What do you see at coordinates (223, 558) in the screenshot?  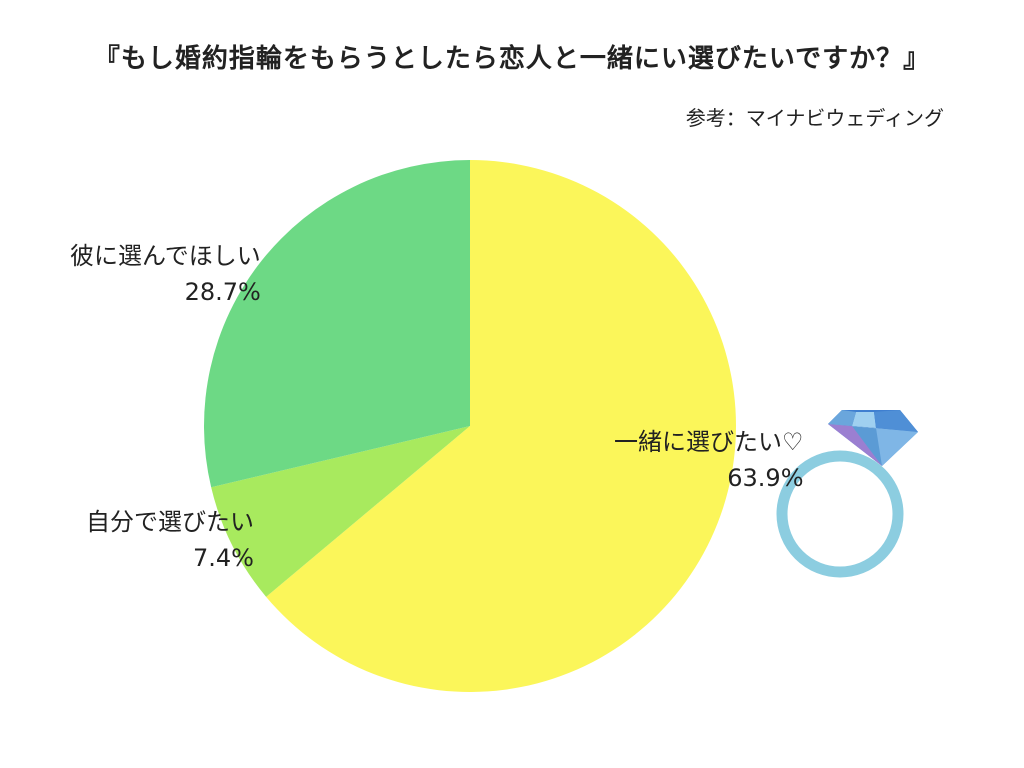 I see `label-self-value: 7.4%` at bounding box center [223, 558].